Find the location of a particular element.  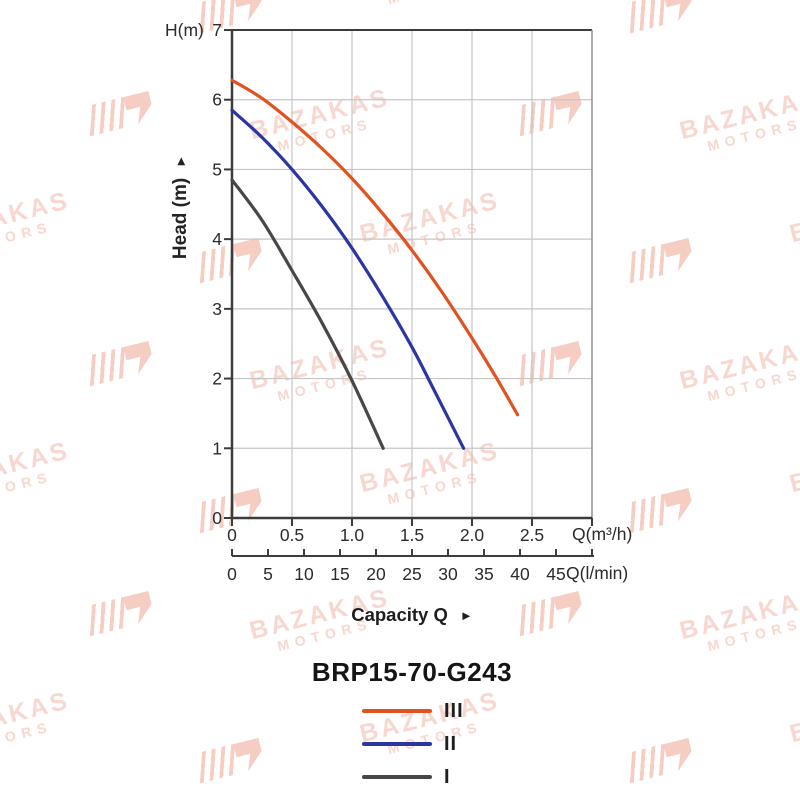

y-tick-label: 4 is located at coordinates (217, 239).